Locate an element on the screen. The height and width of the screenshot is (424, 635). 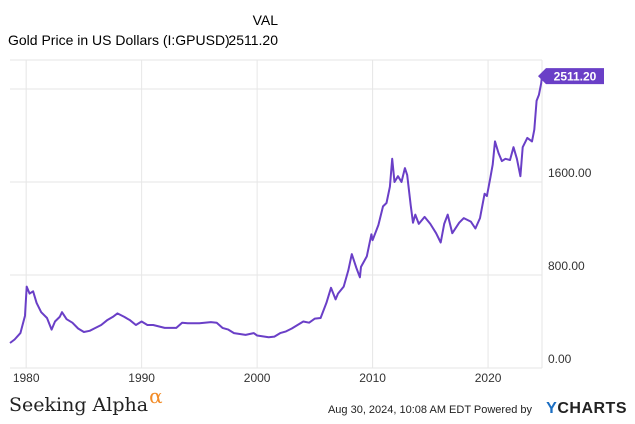
last-value-callout: 2511.20 is located at coordinates (571, 76).